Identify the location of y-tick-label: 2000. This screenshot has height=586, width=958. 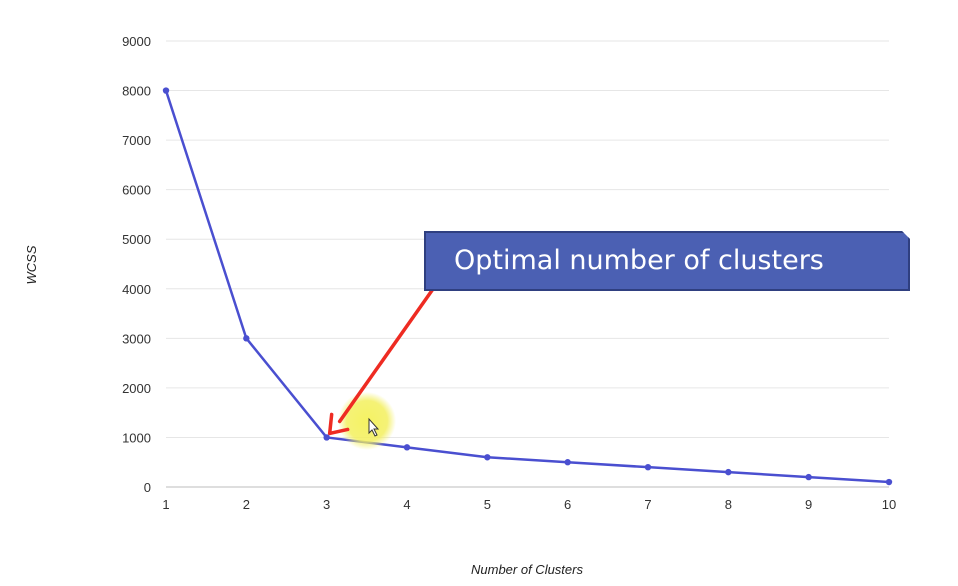
(136, 388).